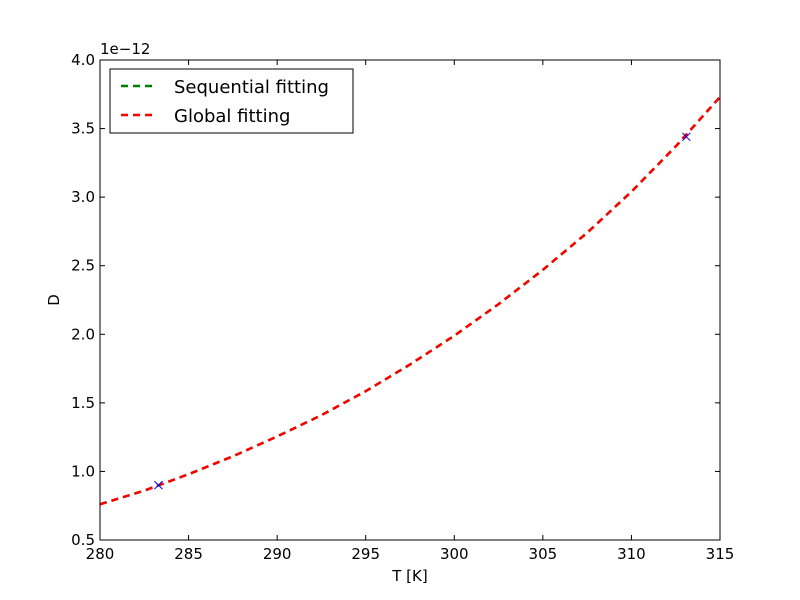  What do you see at coordinates (188, 554) in the screenshot?
I see `x-tick-label: 285` at bounding box center [188, 554].